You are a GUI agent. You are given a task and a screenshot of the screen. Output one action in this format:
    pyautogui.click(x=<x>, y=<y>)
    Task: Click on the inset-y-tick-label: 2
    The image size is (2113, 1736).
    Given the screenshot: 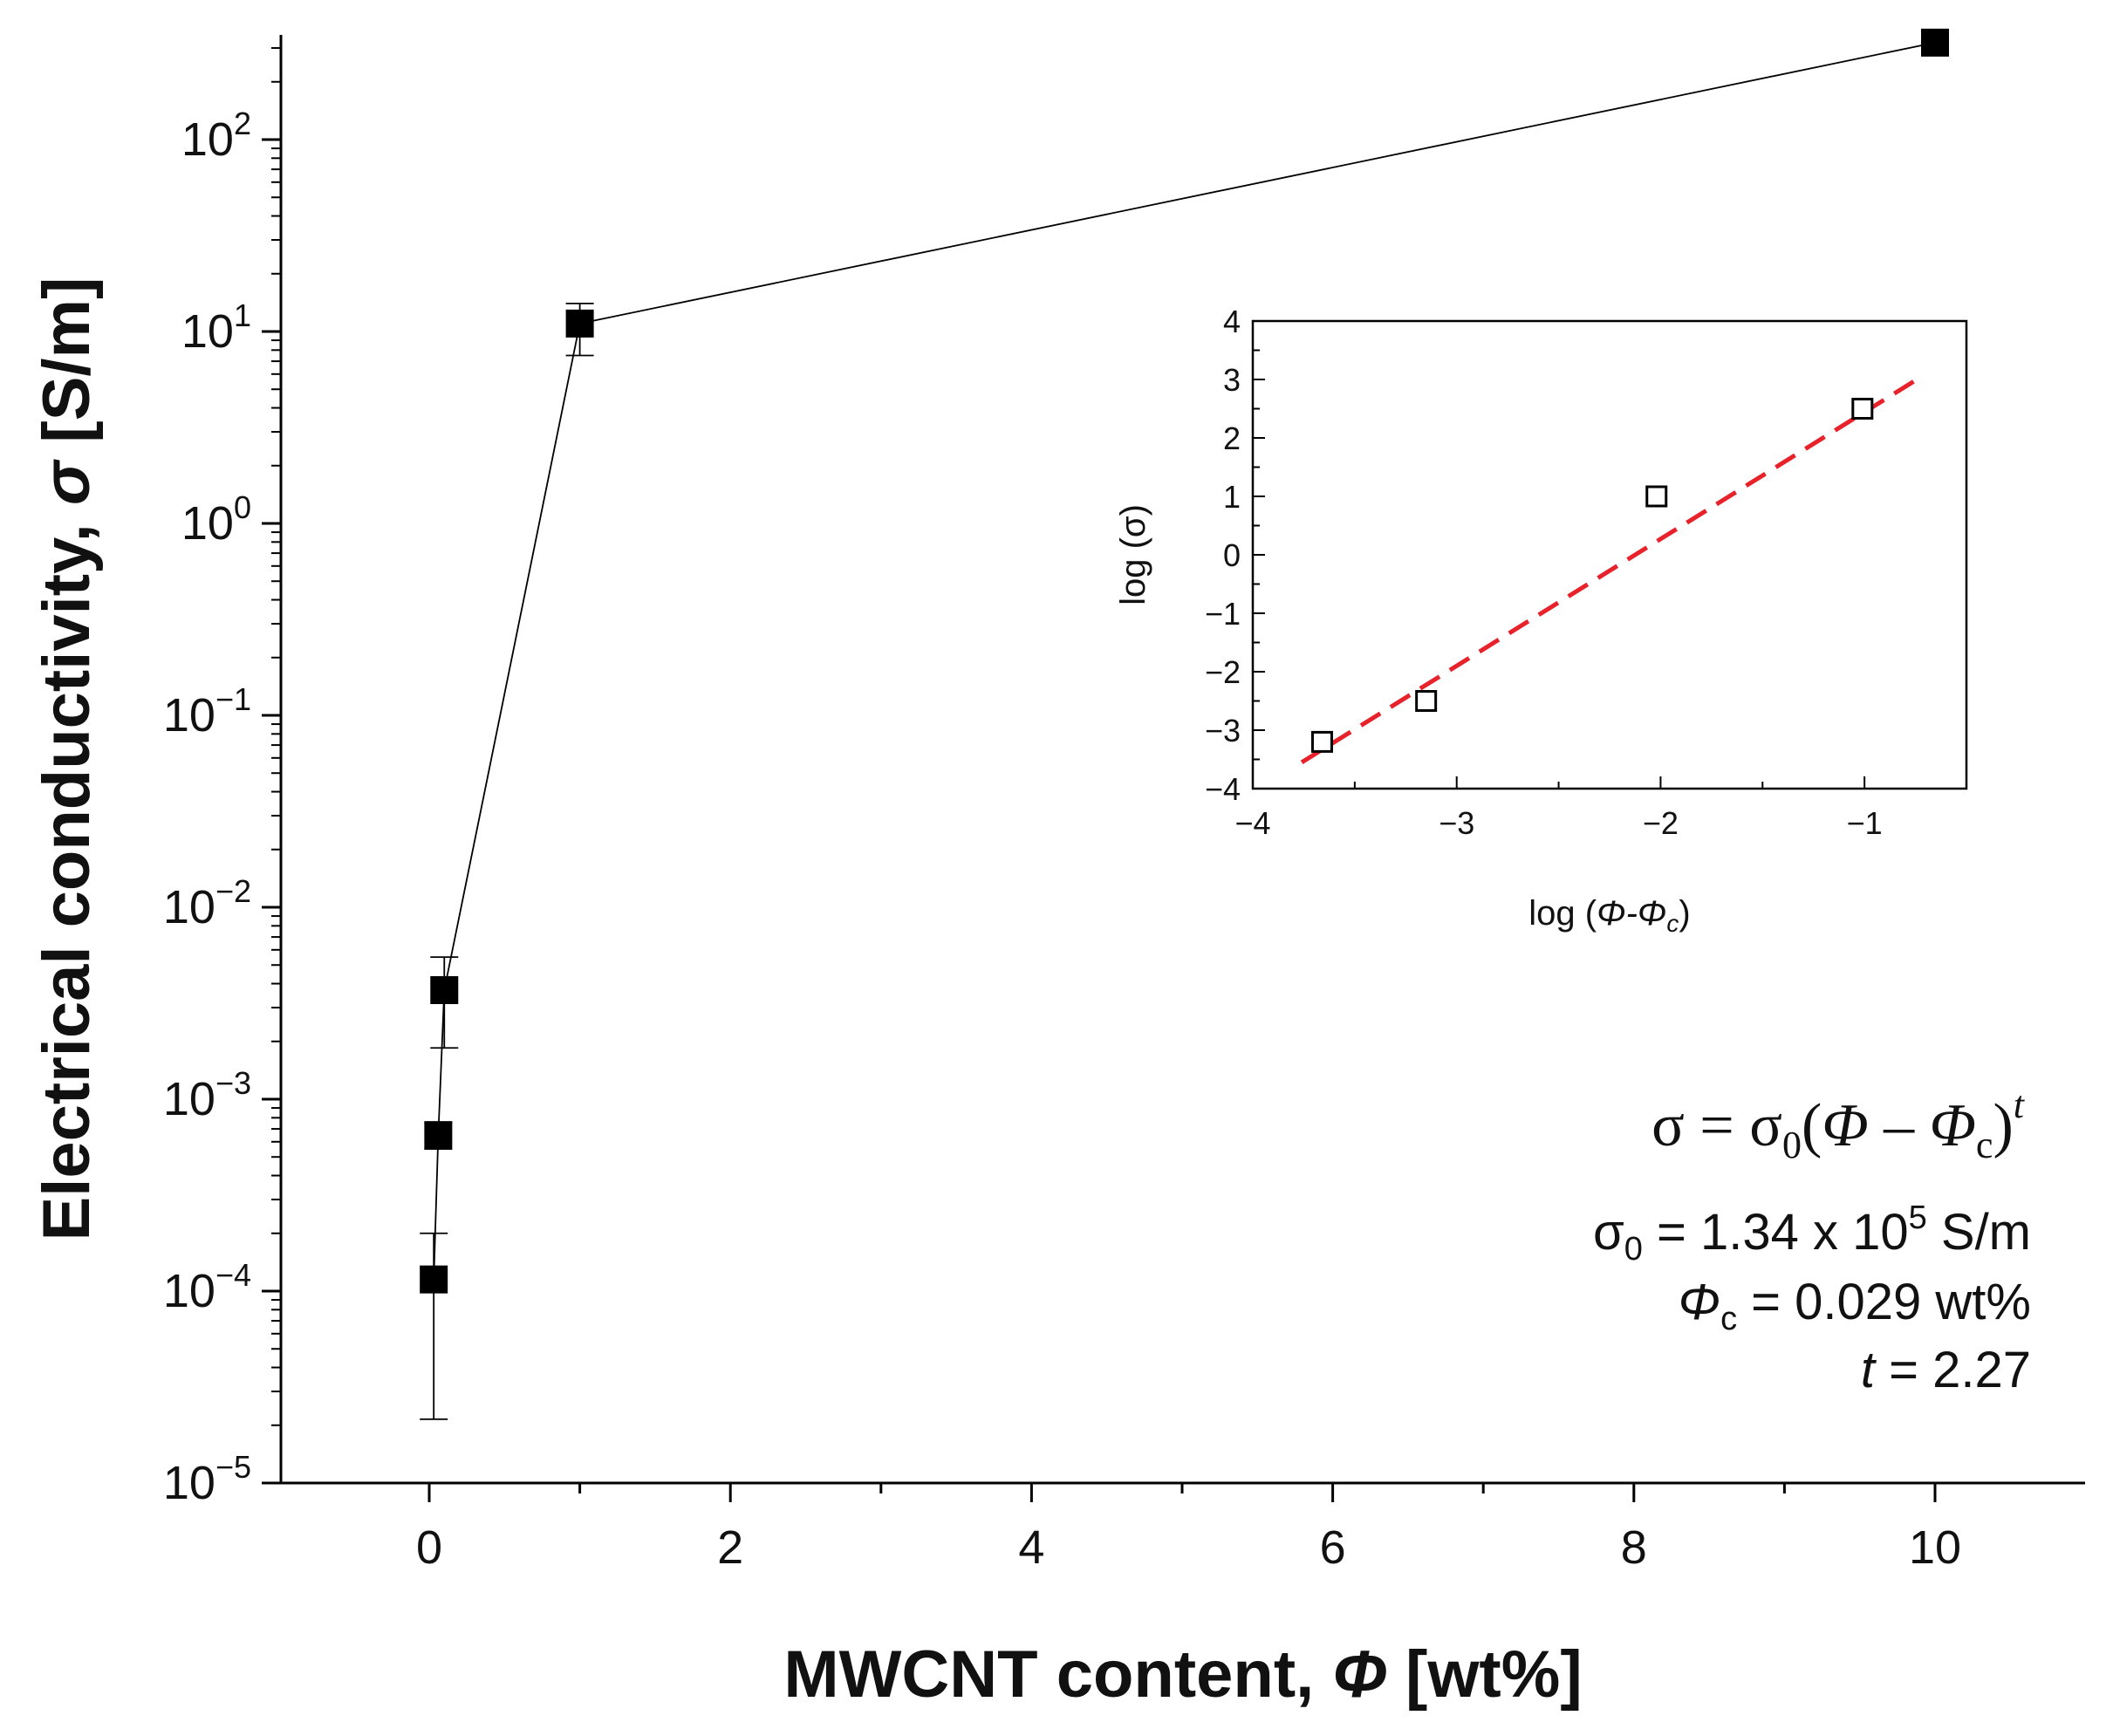 What is the action you would take?
    pyautogui.click(x=1232, y=438)
    